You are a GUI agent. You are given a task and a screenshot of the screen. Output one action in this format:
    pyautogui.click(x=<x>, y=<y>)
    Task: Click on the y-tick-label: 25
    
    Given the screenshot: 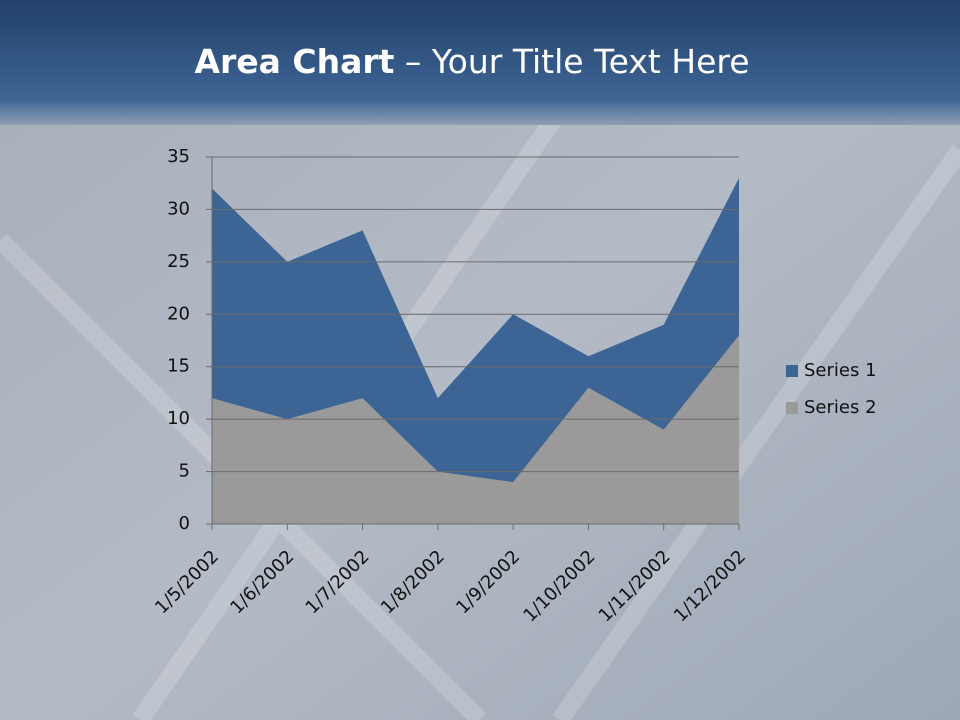 What is the action you would take?
    pyautogui.click(x=178, y=261)
    